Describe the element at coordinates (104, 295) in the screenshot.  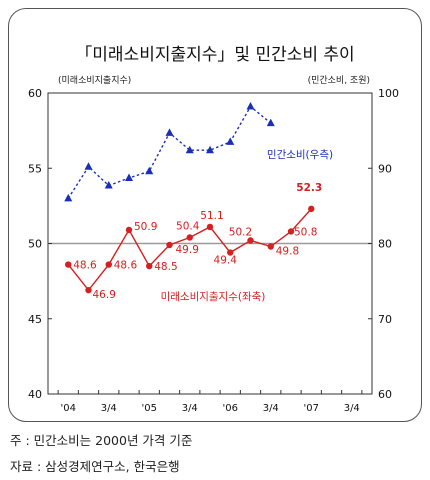
I see `index-data-label: 46.9` at that location.